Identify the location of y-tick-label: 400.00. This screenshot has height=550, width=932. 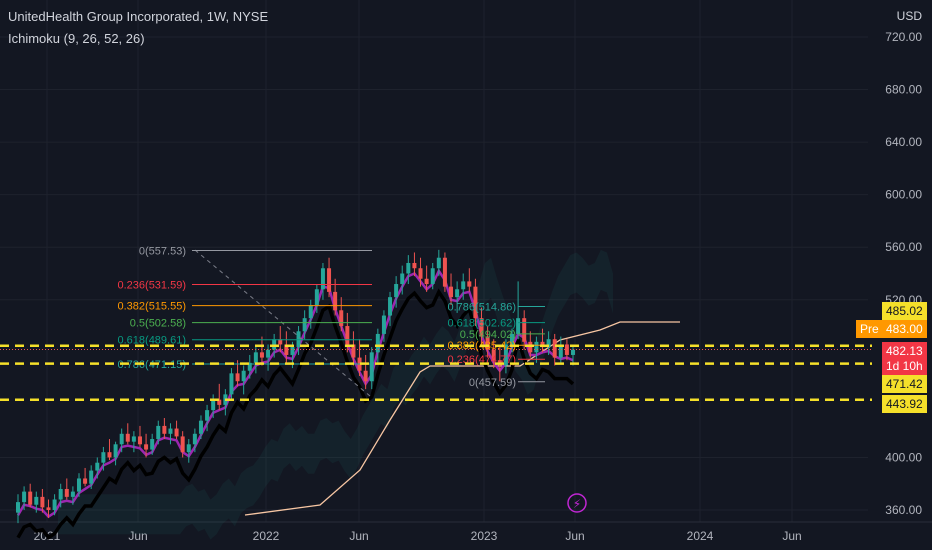
(903, 457).